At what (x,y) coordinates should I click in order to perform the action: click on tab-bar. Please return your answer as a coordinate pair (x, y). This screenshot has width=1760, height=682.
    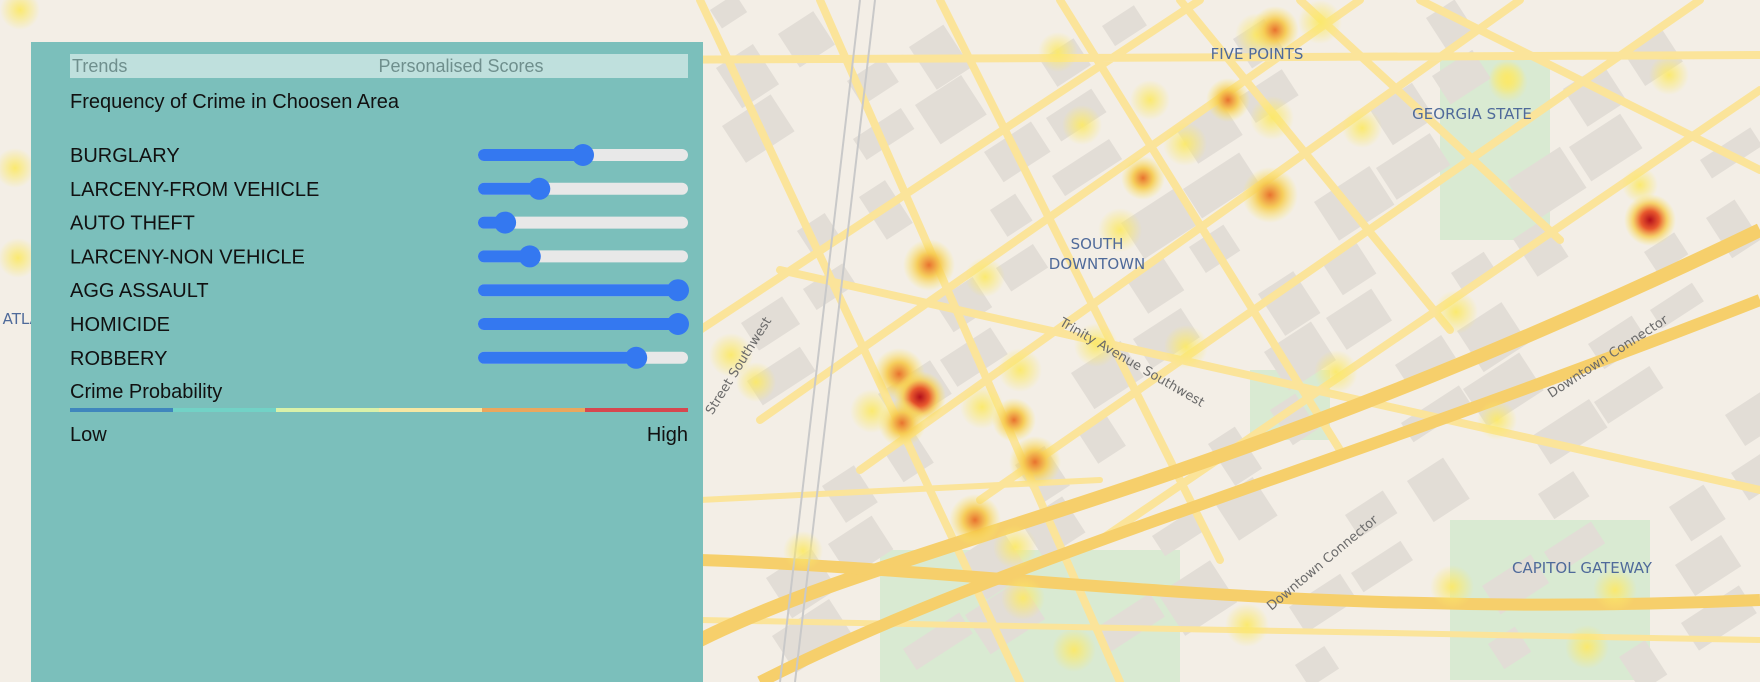
    Looking at the image, I should click on (379, 66).